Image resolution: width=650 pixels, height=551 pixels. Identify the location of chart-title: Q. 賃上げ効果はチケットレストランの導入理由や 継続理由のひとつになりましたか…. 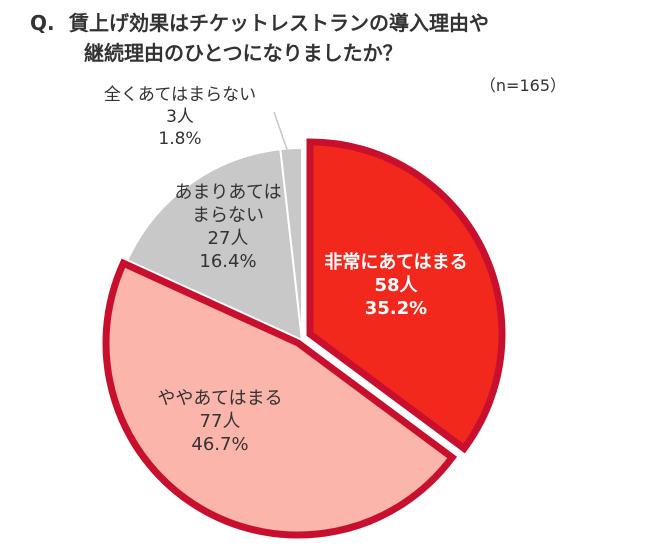
(330, 38).